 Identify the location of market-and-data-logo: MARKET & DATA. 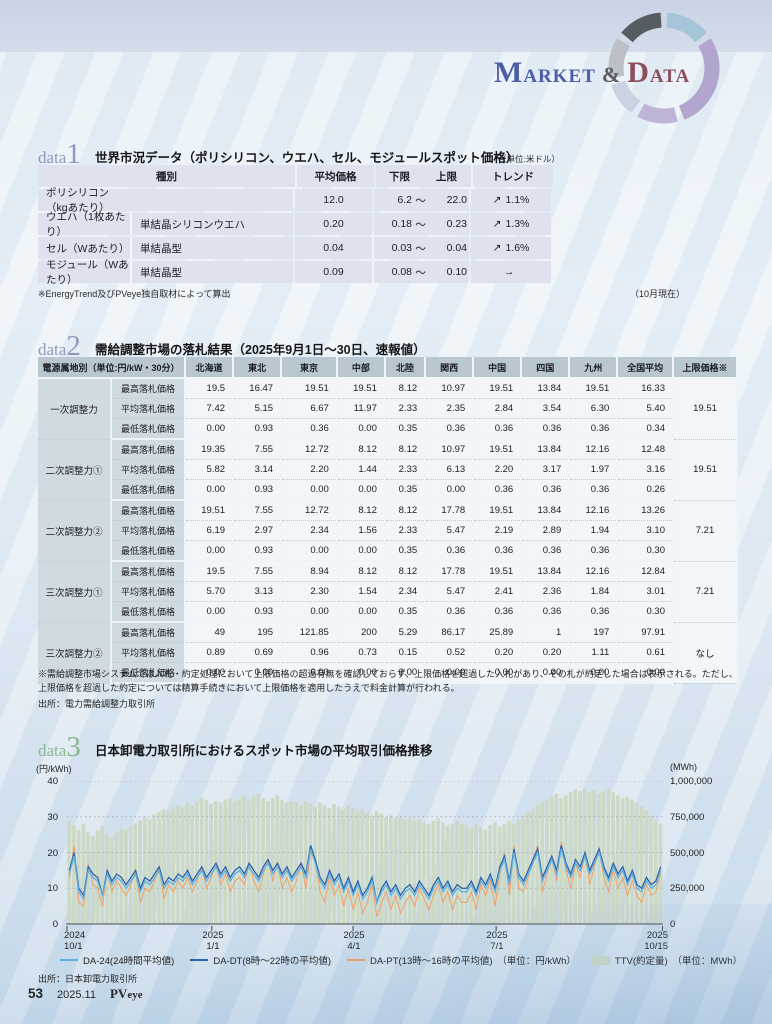
(629, 67).